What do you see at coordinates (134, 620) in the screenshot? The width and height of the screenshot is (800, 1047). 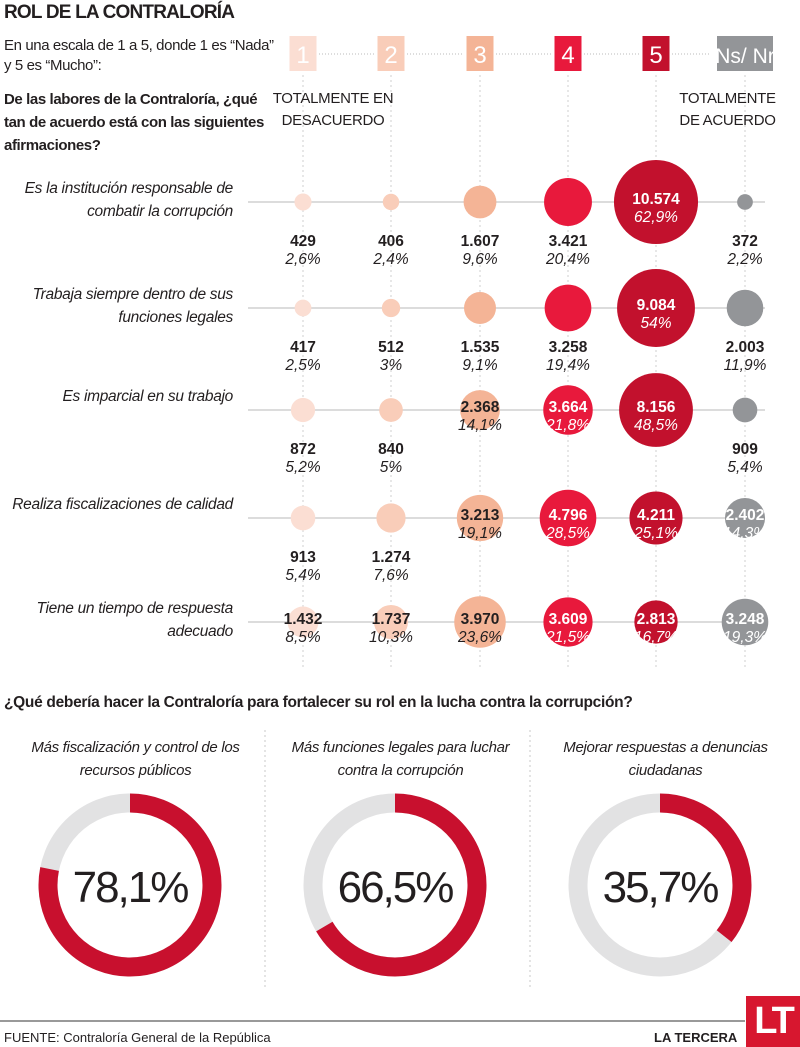 I see `statement-label: Tiene un tiempo de respuesta adecuado` at bounding box center [134, 620].